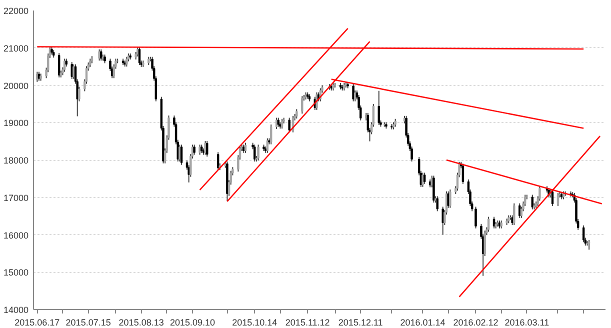 This screenshot has width=611, height=328. What do you see at coordinates (16, 235) in the screenshot?
I see `y-tick-label: 16000` at bounding box center [16, 235].